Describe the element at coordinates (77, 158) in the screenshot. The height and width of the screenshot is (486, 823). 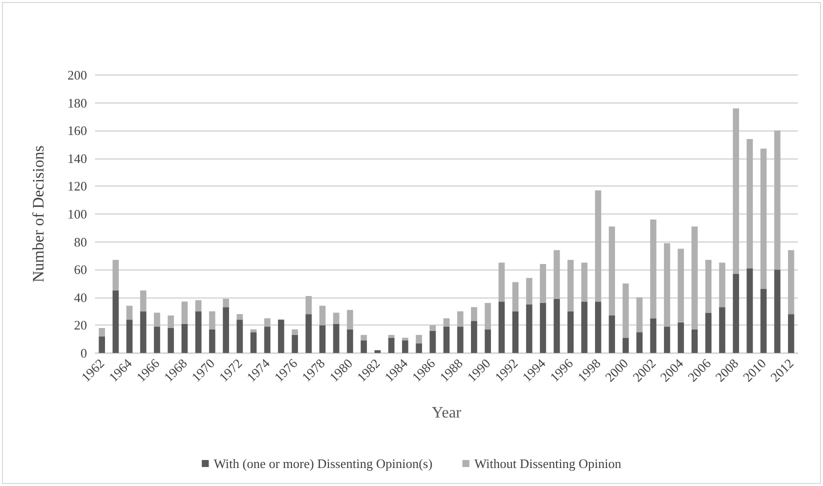
I see `y-tick-label: 140` at that location.